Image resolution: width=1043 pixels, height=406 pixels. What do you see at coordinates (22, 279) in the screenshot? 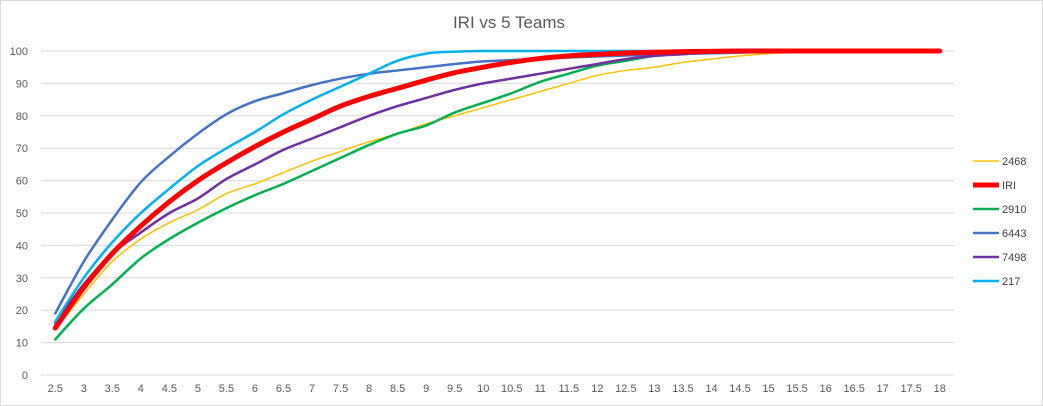
I see `y-tick-label: 30` at bounding box center [22, 279].